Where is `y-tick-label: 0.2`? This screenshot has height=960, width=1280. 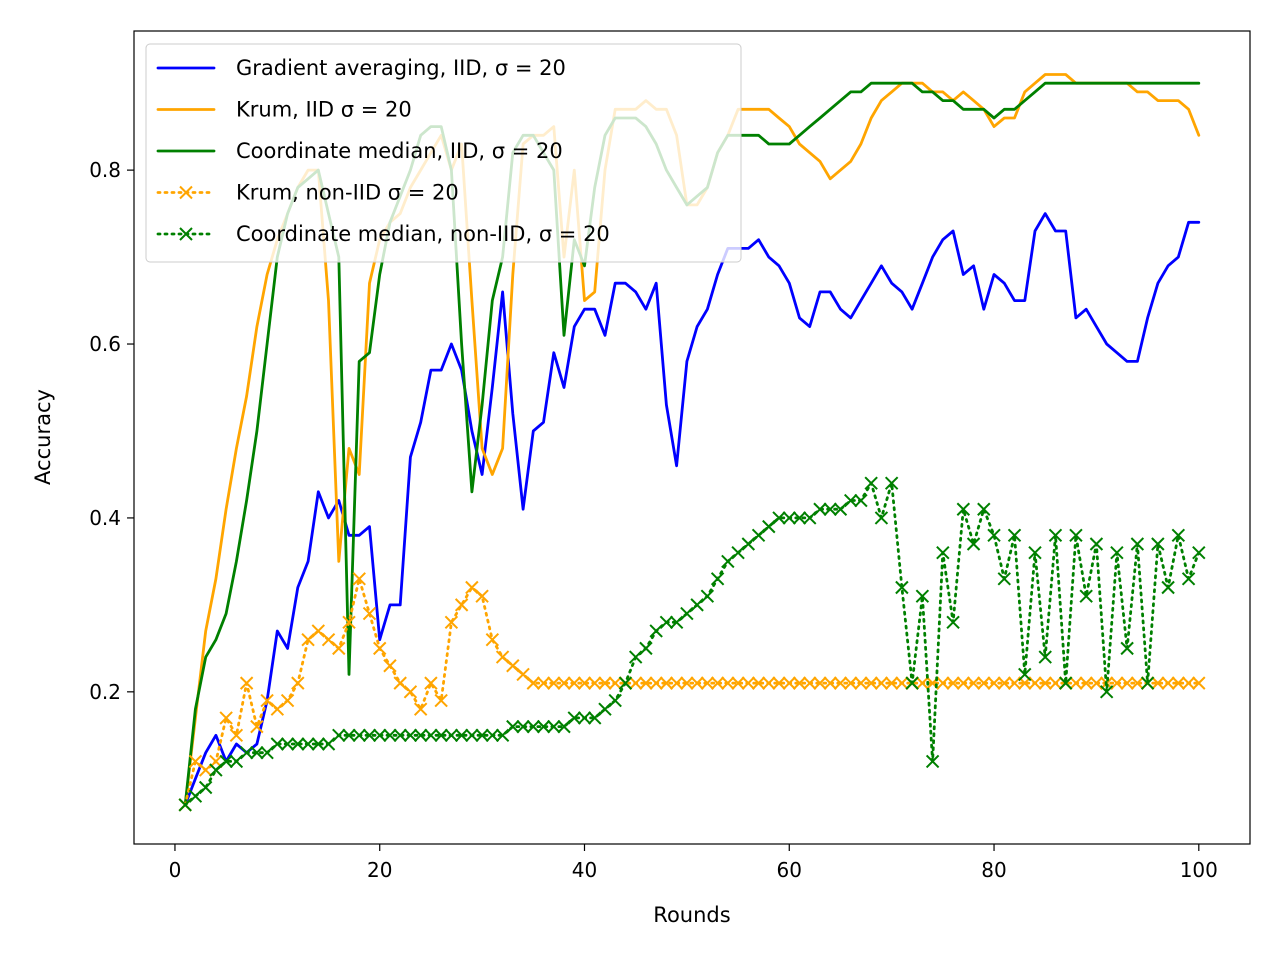
y-tick-label: 0.2 is located at coordinates (105, 692).